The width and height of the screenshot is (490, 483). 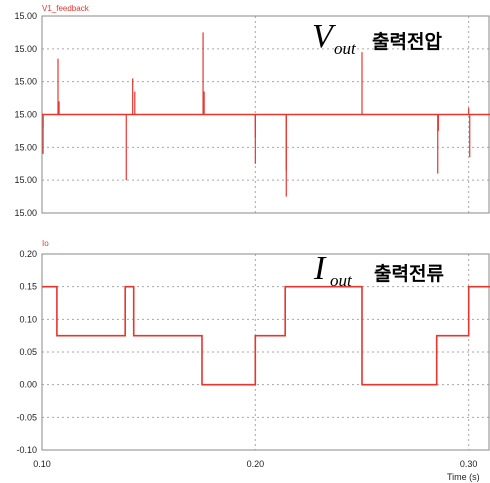 What do you see at coordinates (66, 8) in the screenshot?
I see `voltage-series-label: V1_feedback` at bounding box center [66, 8].